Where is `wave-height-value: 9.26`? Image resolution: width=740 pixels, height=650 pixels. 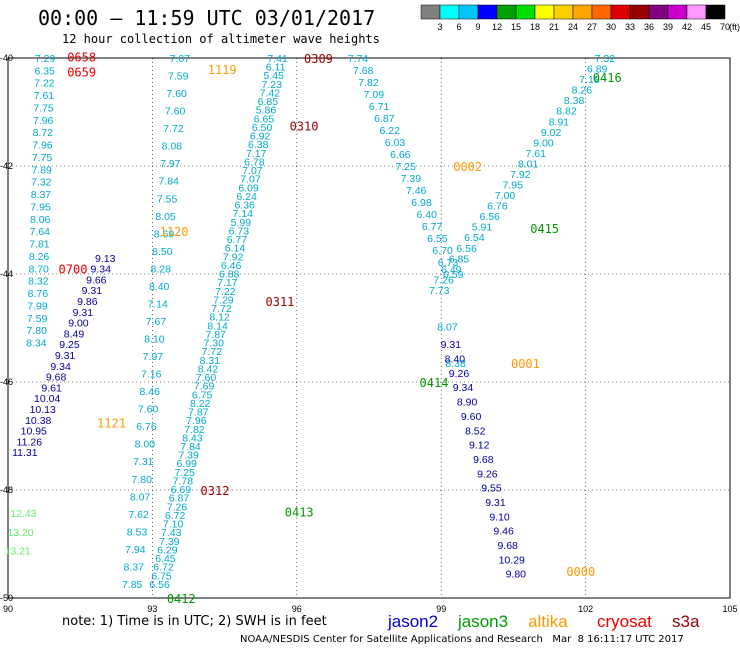 wave-height-value: 9.26 is located at coordinates (487, 474).